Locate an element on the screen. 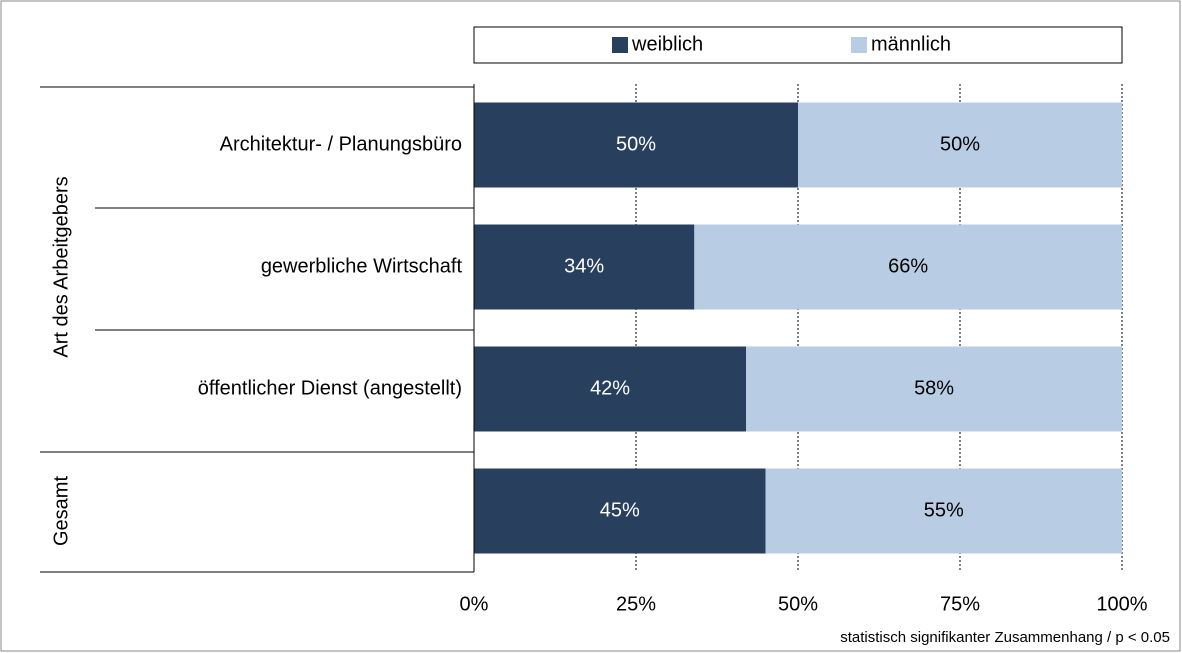  category-label: öffentlicher Dienst (angestellt) is located at coordinates (330, 388).